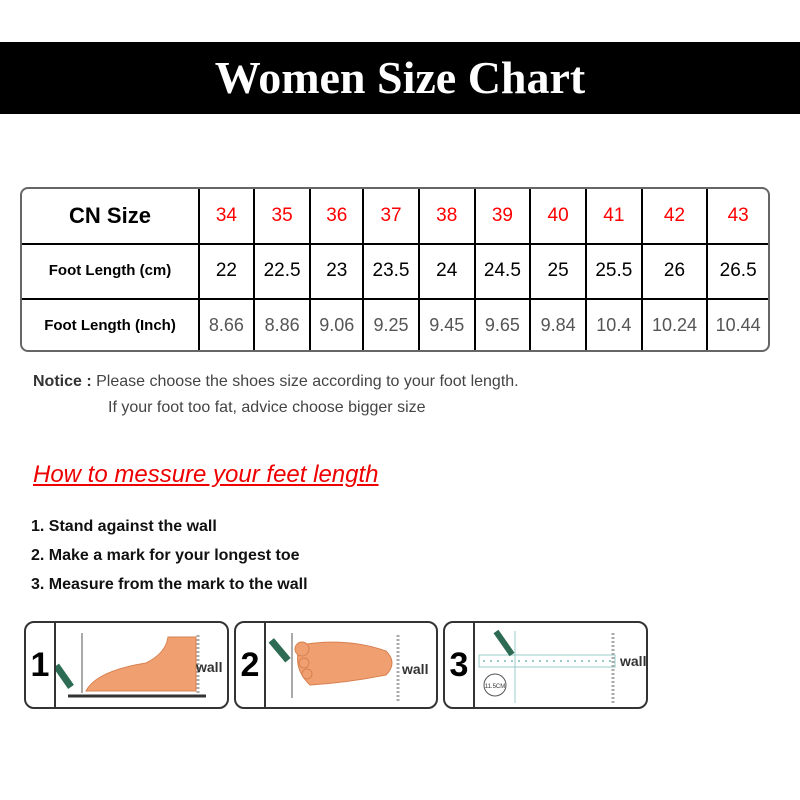 The image size is (800, 800). What do you see at coordinates (612, 270) in the screenshot?
I see `table-cell: 25.5` at bounding box center [612, 270].